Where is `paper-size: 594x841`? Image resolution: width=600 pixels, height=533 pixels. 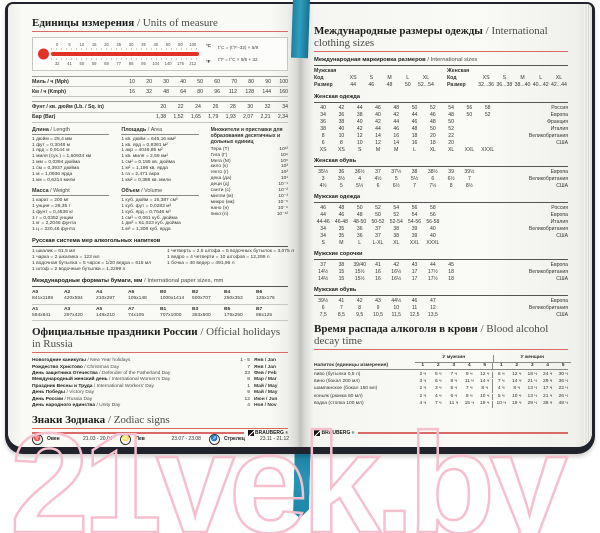 paper-size: 594x841 is located at coordinates (41, 315).